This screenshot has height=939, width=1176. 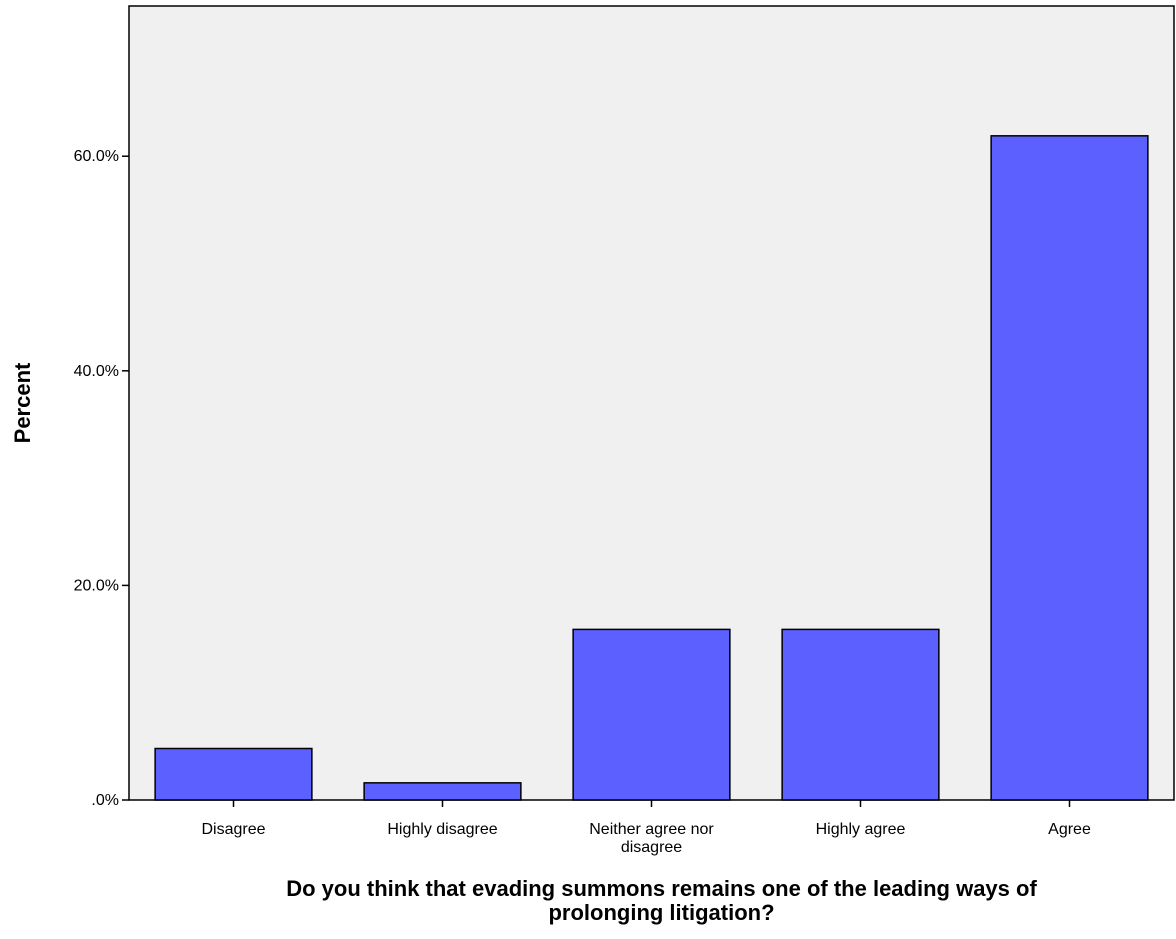 I want to click on x-tick-label: Agree, so click(x=1069, y=829).